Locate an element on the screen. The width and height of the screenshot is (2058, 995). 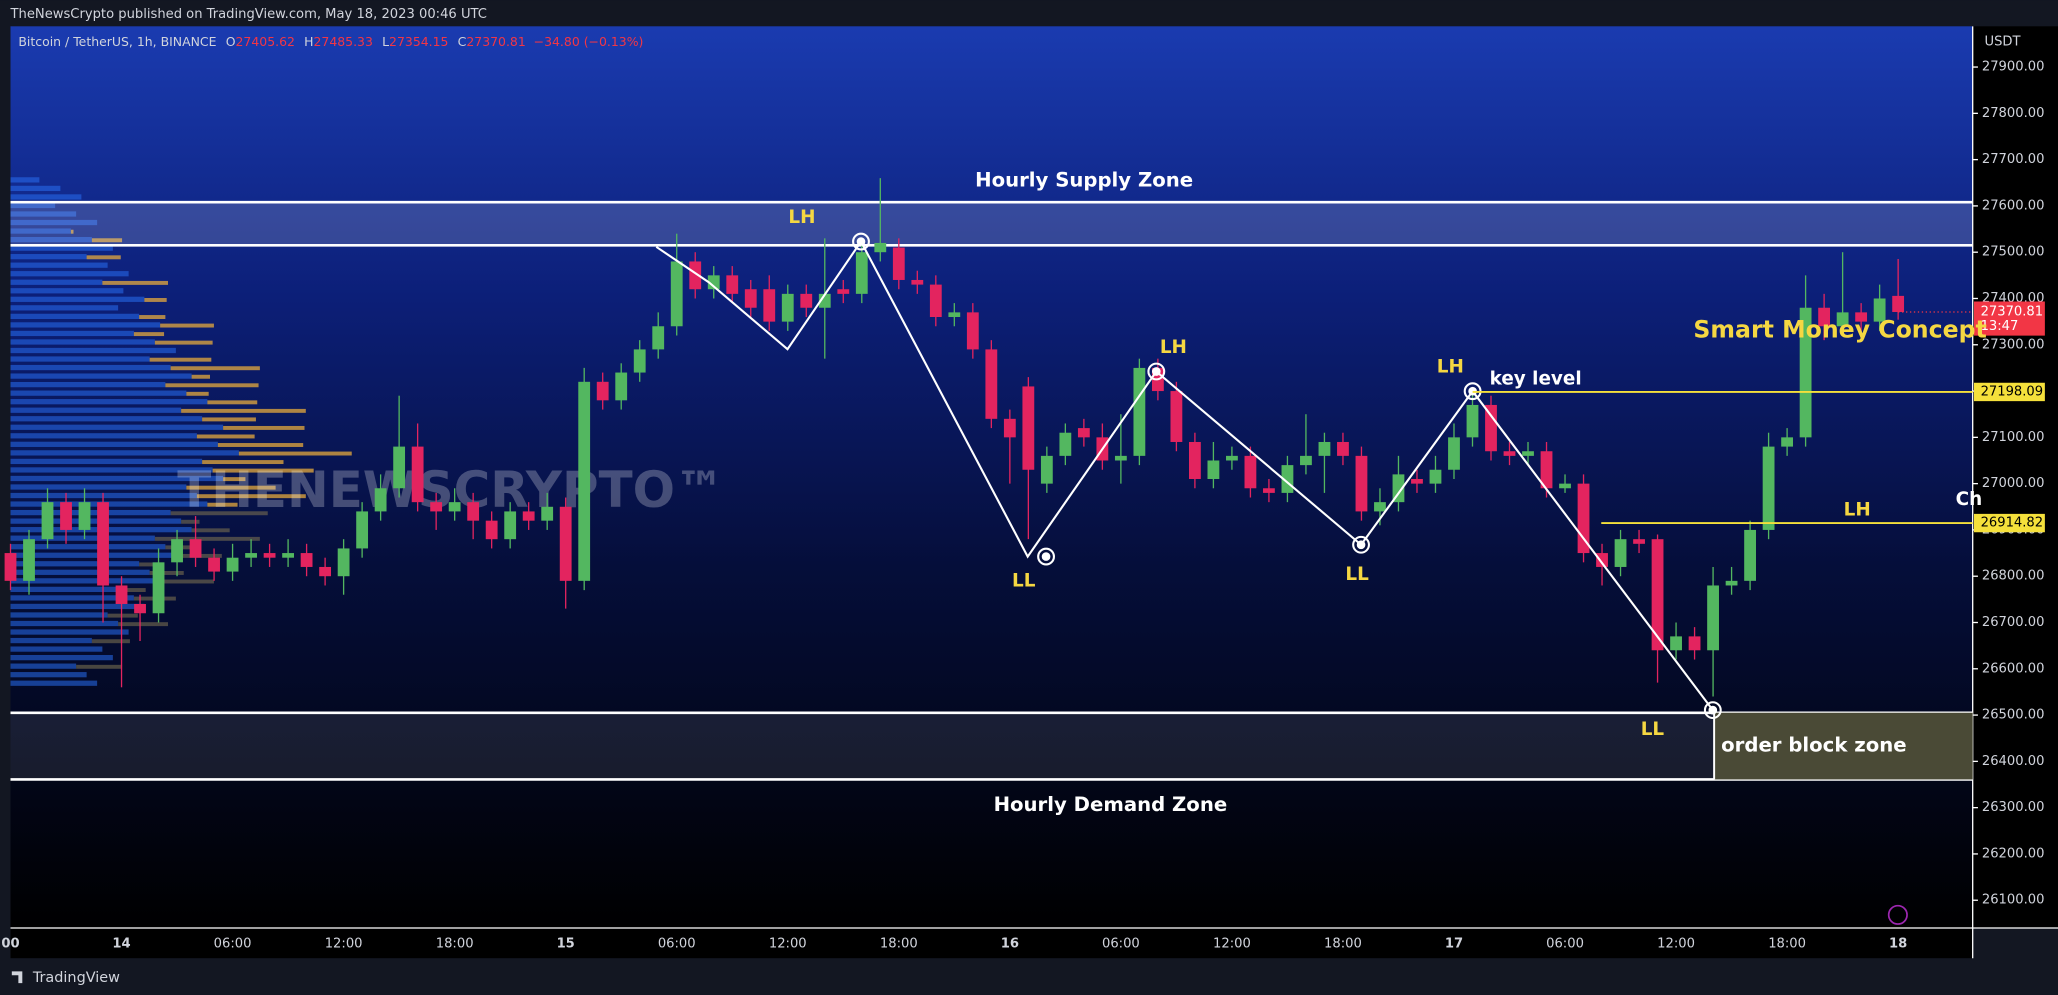
y-tick-label: 26600.00 is located at coordinates (2013, 668).